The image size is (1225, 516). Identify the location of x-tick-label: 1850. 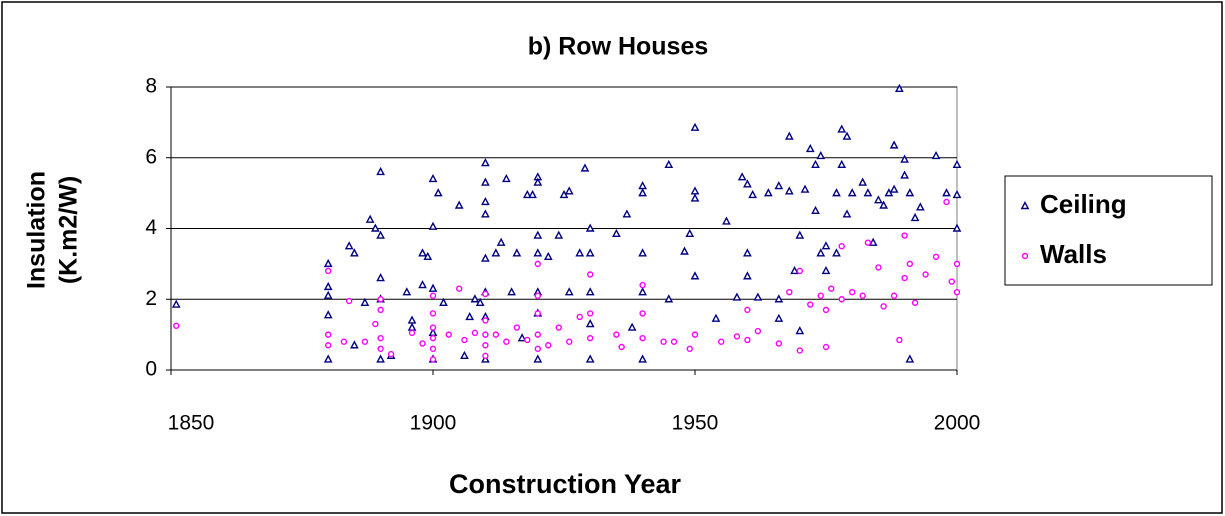
(191, 423).